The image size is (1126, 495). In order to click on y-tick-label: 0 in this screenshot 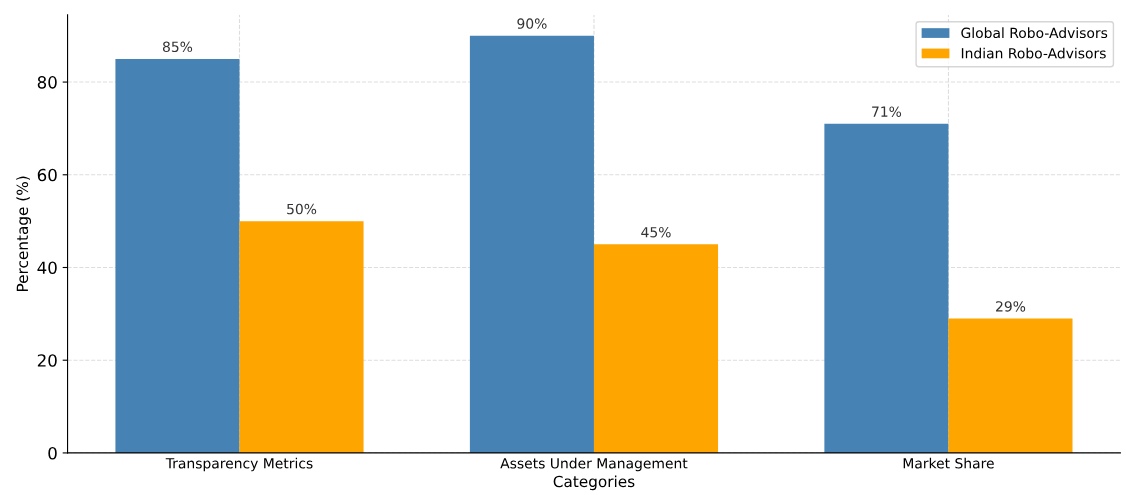, I will do `click(52, 453)`.